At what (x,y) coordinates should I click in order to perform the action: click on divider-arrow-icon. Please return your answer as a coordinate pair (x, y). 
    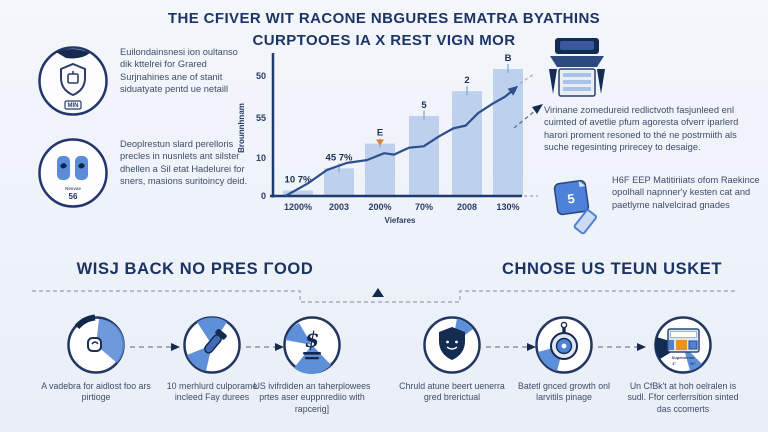
    Looking at the image, I should click on (378, 292).